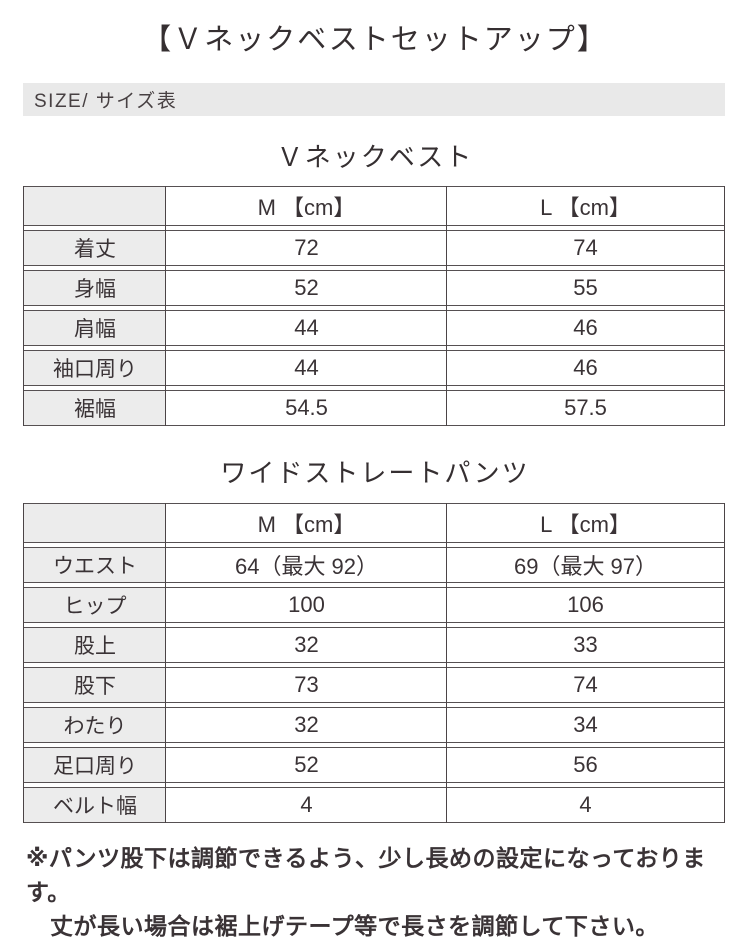  What do you see at coordinates (374, 605) in the screenshot?
I see `table-row: ヒップ 100 106` at bounding box center [374, 605].